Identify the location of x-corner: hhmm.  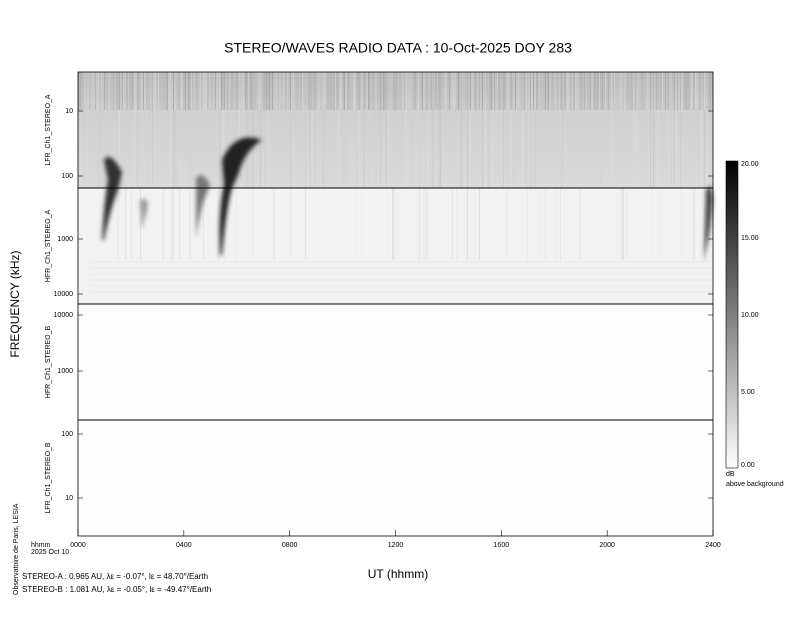
(41, 545).